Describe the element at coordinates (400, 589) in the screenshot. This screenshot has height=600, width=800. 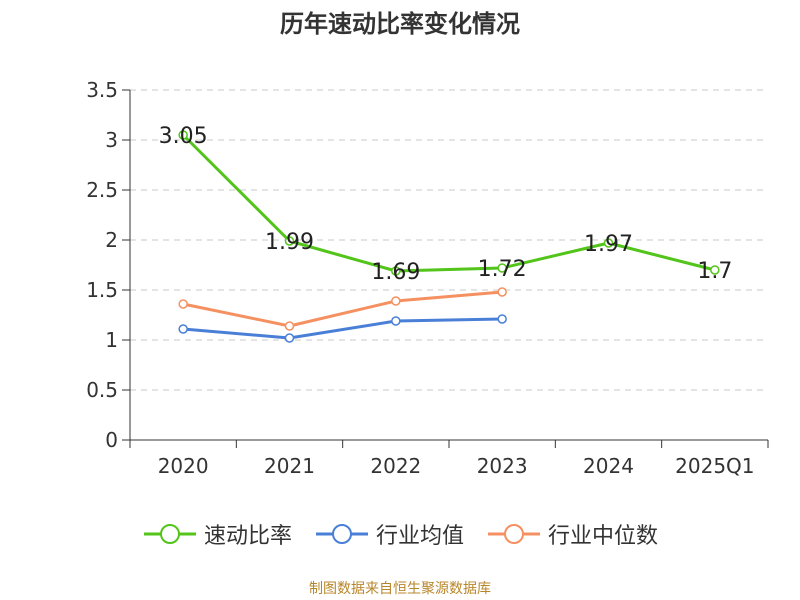
I see `source-note: 制图数据来自恒生聚源数据库` at that location.